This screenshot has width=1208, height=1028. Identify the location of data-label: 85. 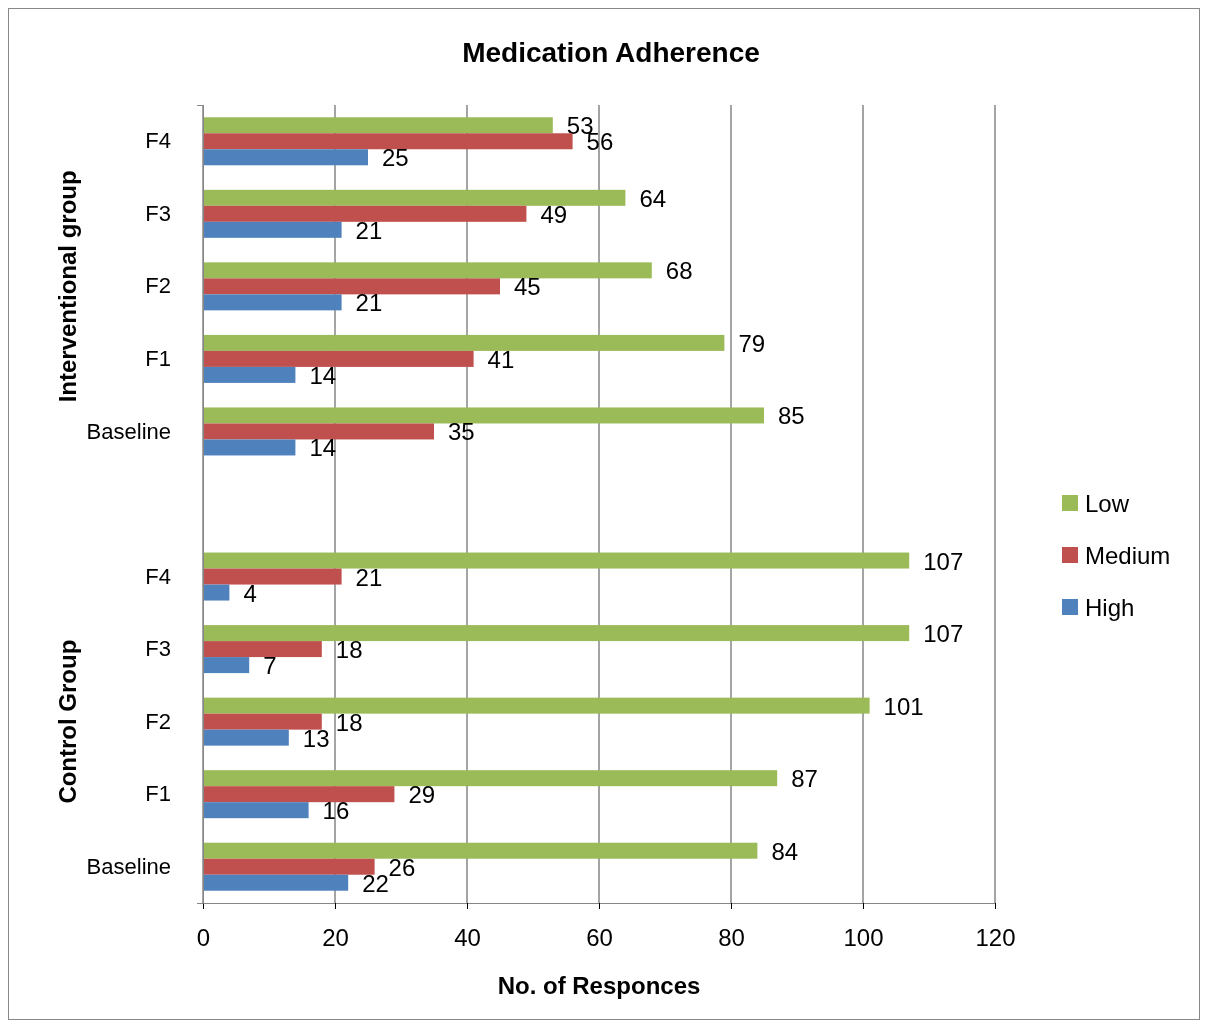
(791, 416).